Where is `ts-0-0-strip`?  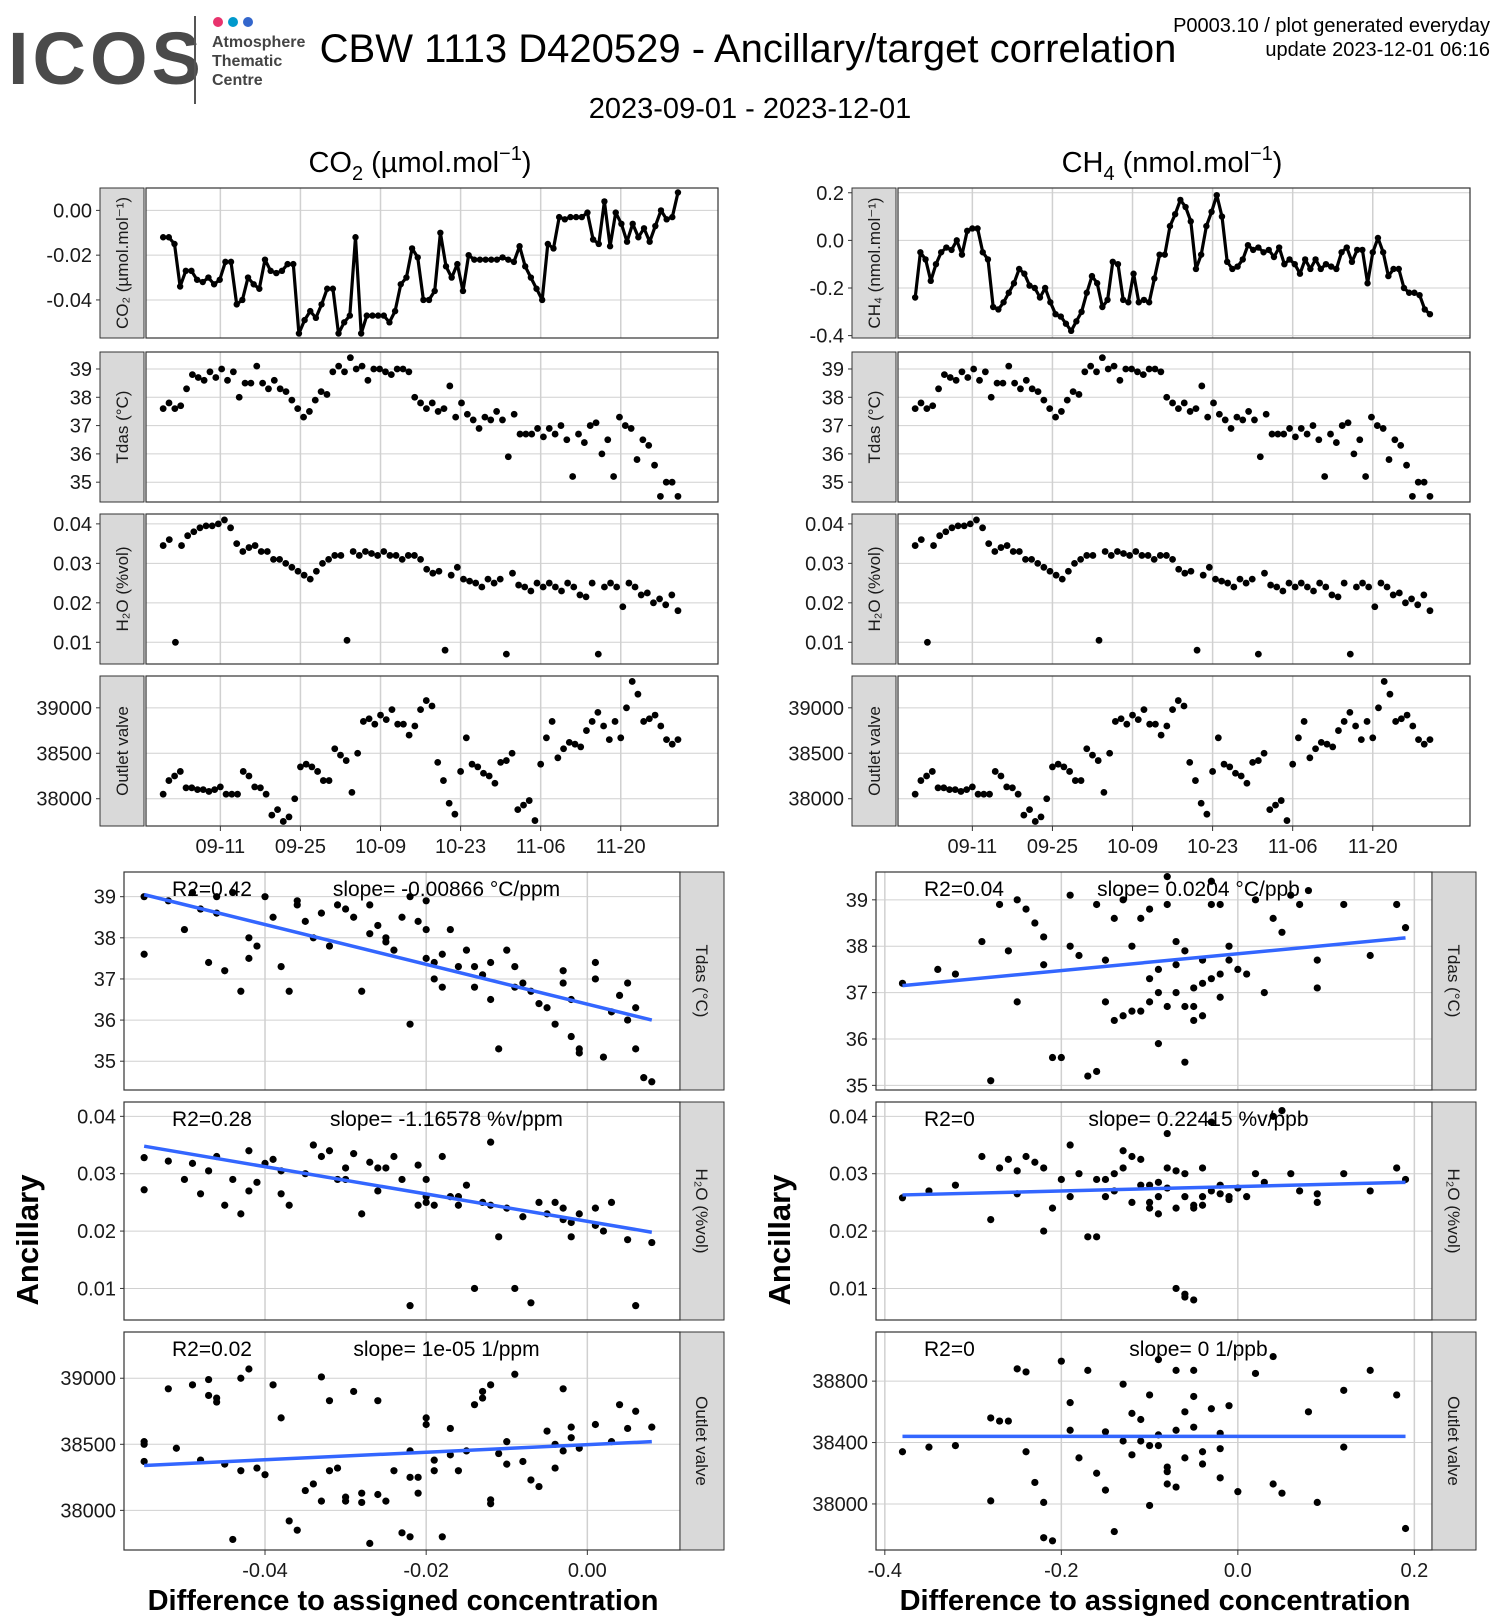
ts-0-0-strip is located at coordinates (122, 263).